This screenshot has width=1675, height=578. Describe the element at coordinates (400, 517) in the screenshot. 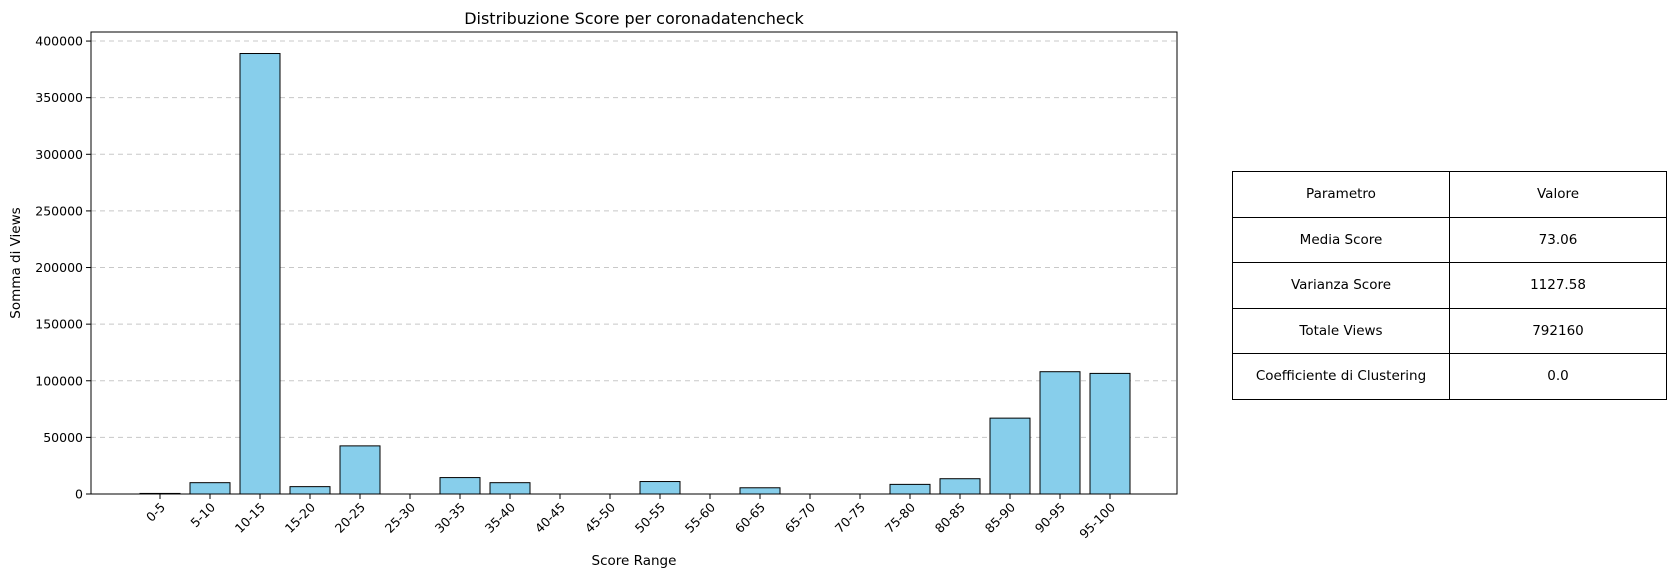

I see `x-tick-label: 25-30` at that location.